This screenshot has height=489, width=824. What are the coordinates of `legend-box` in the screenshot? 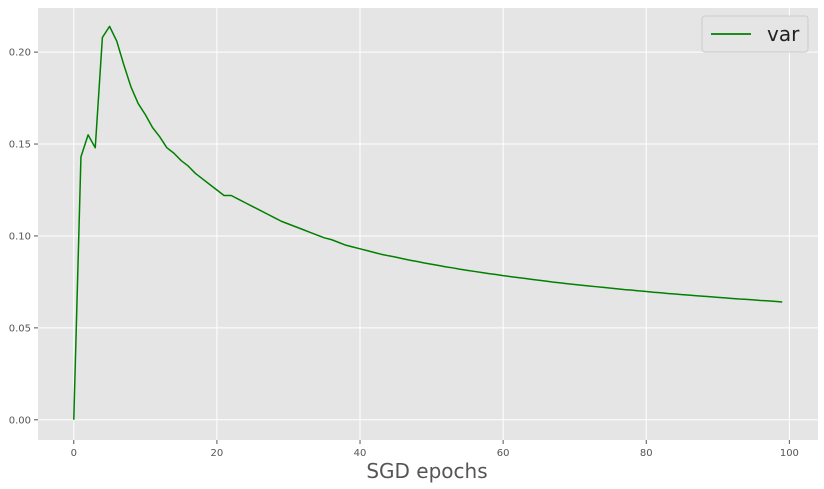 It's located at (755, 34).